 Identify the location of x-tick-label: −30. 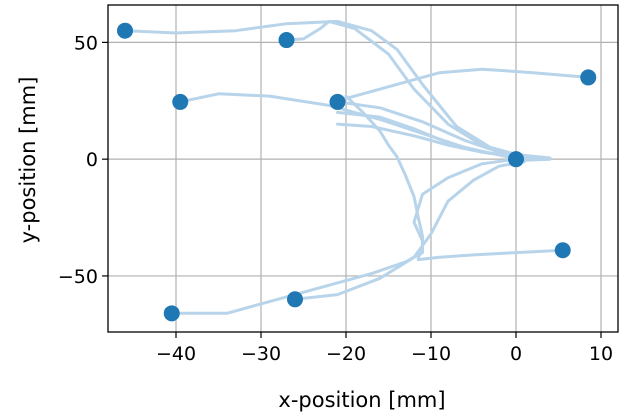
(261, 354).